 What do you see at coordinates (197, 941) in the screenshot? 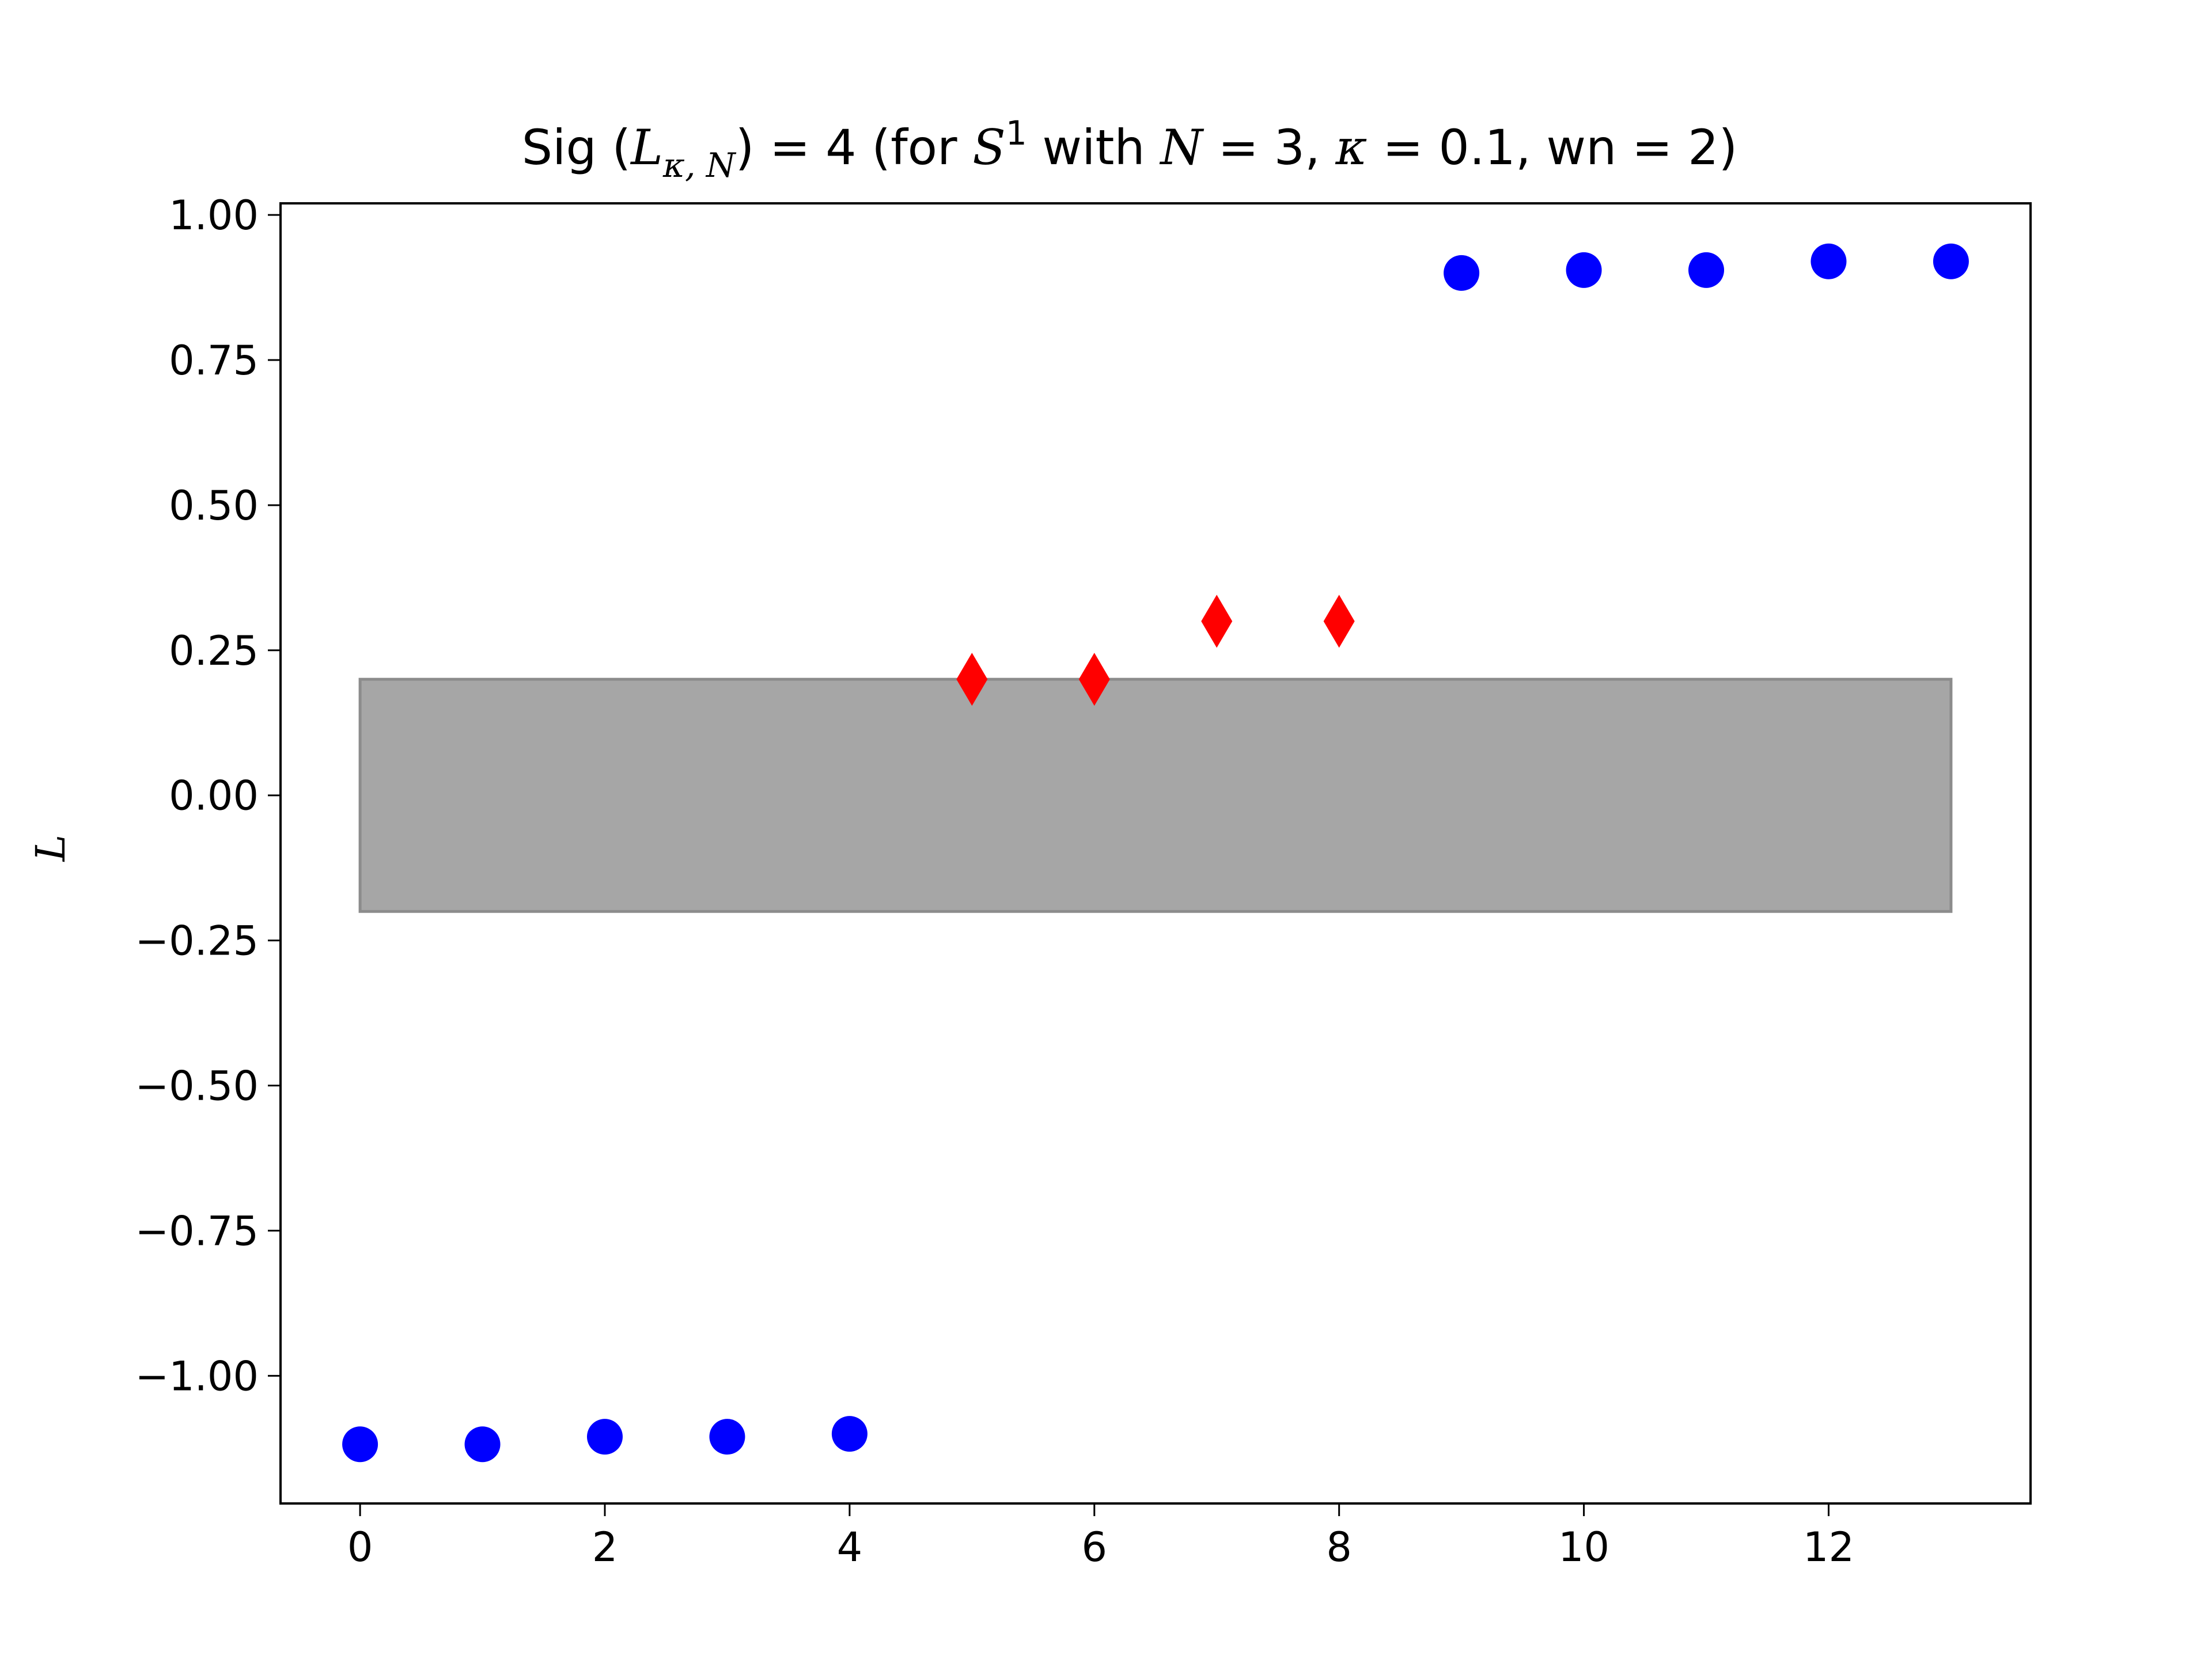
I see `y-tick-label: −0.25` at bounding box center [197, 941].